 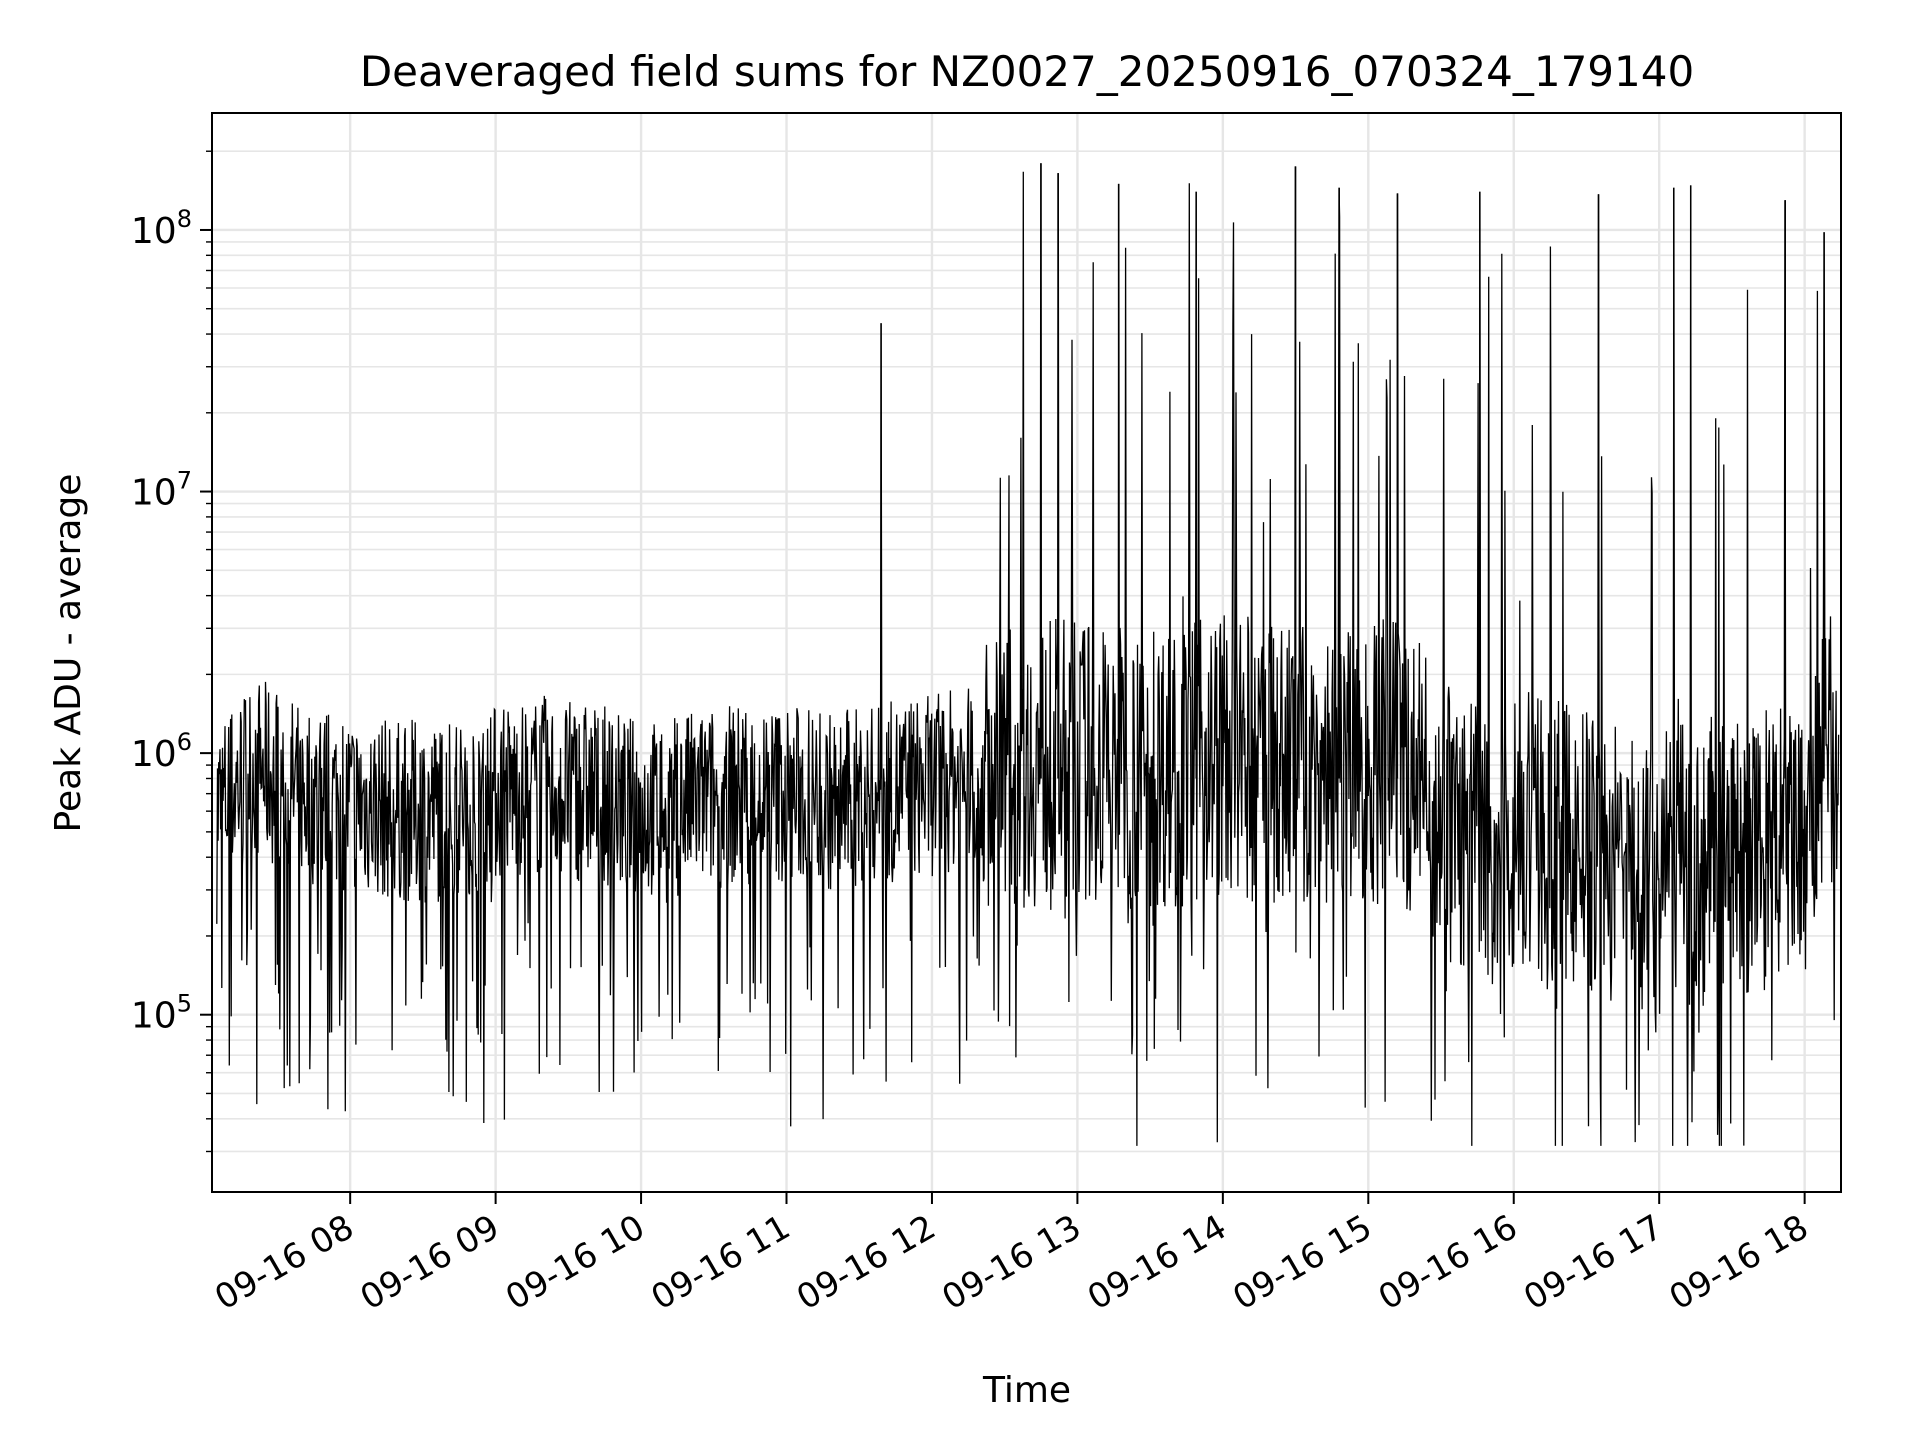 What do you see at coordinates (161, 1013) in the screenshot?
I see `y-tick-label: 10⁵` at bounding box center [161, 1013].